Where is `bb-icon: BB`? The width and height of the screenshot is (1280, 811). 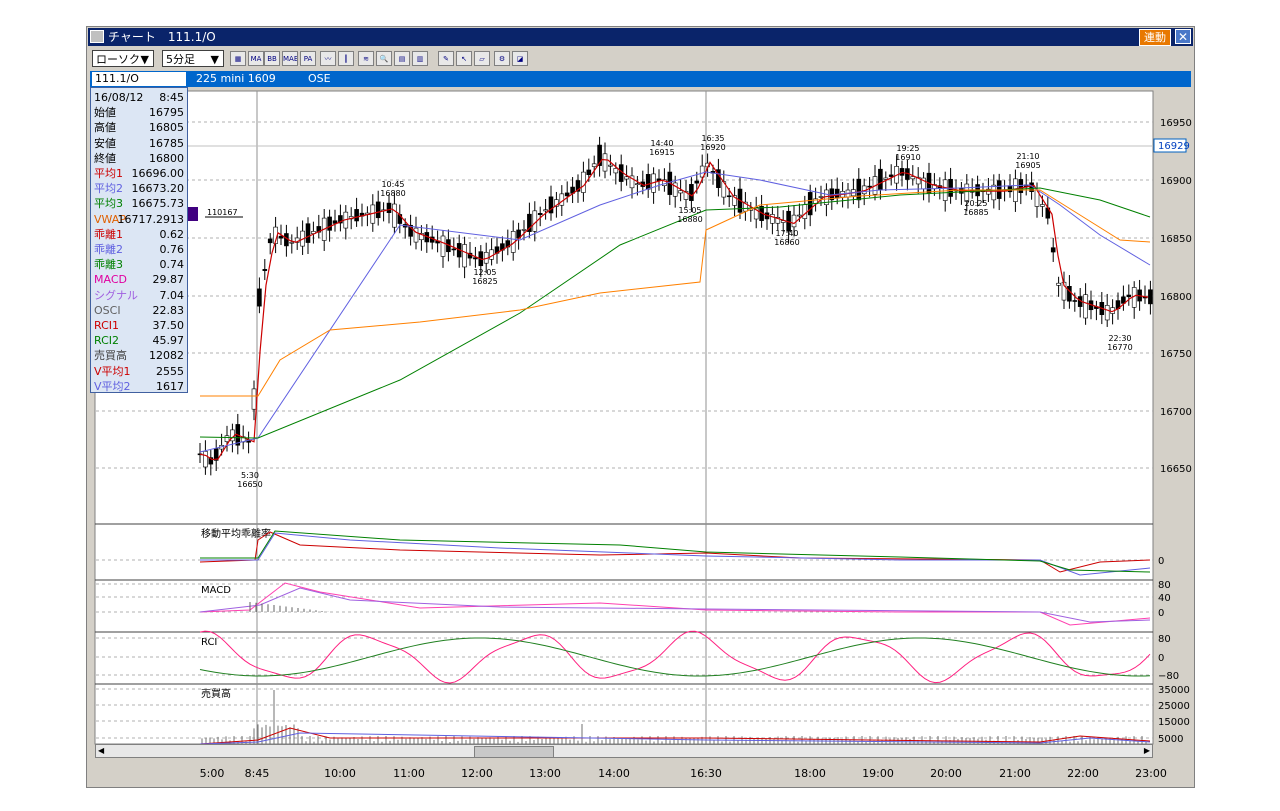
bb-icon: BB is located at coordinates (272, 58).